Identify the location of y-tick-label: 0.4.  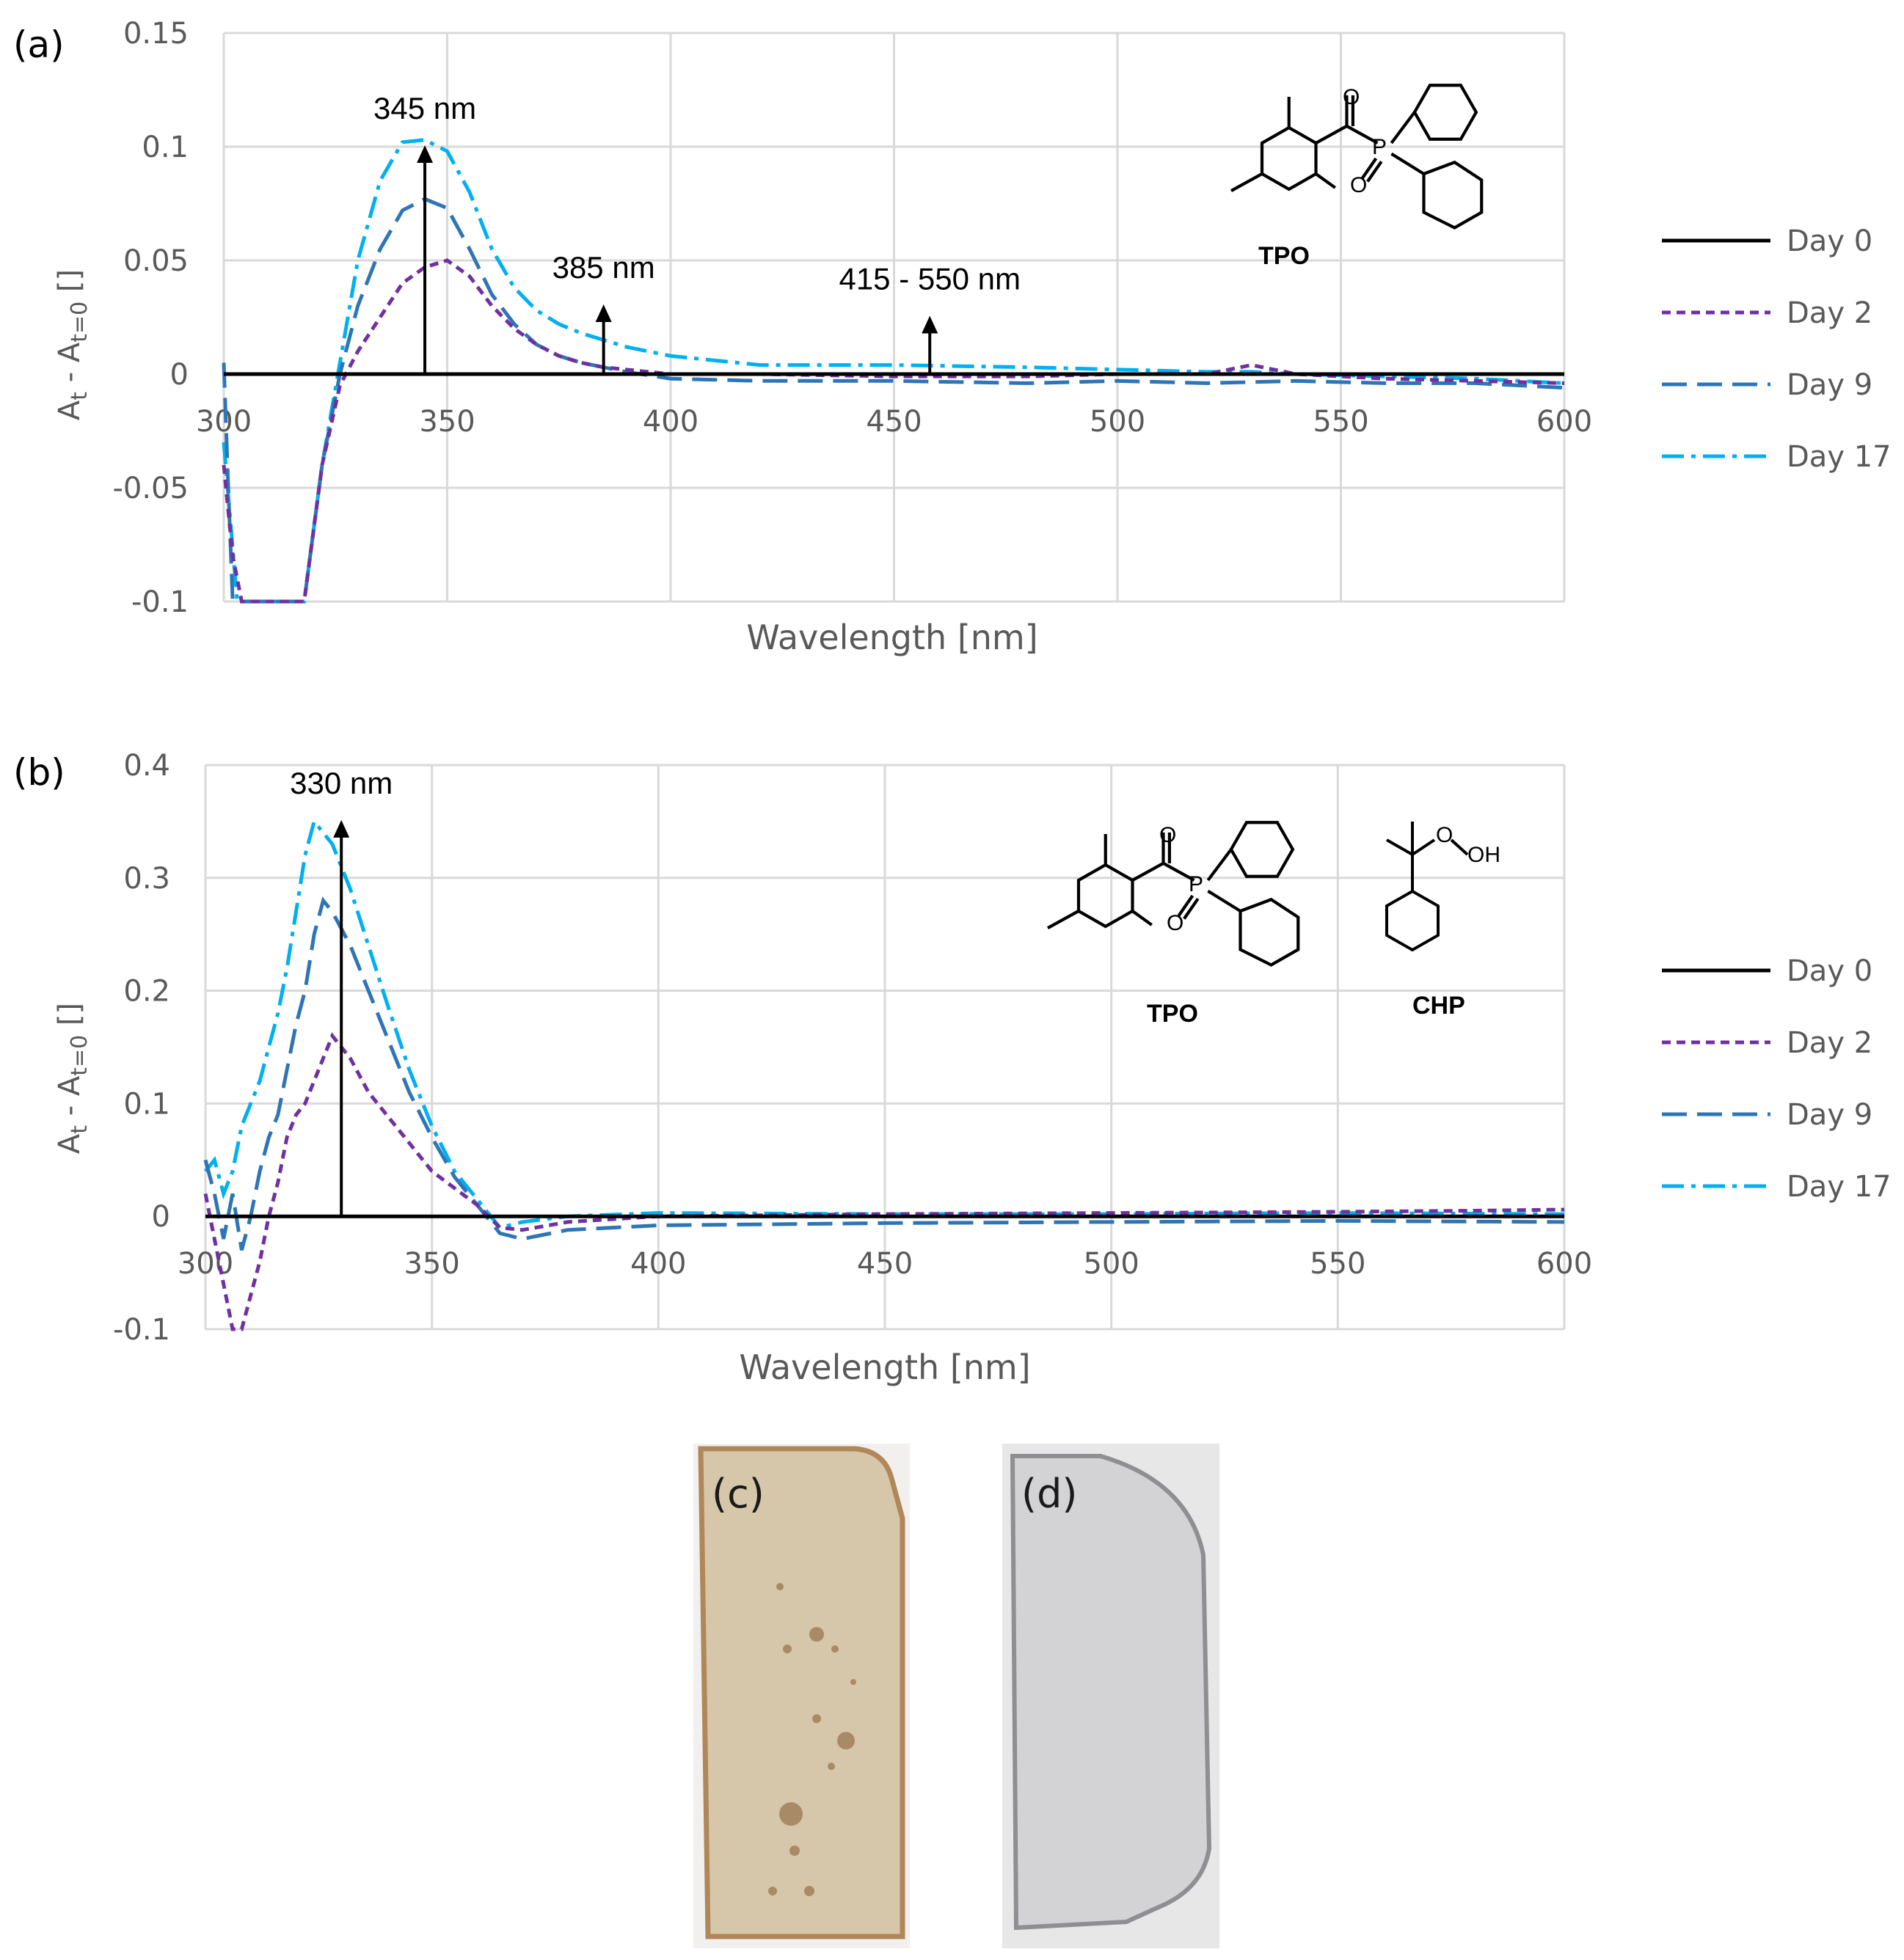
(146, 766).